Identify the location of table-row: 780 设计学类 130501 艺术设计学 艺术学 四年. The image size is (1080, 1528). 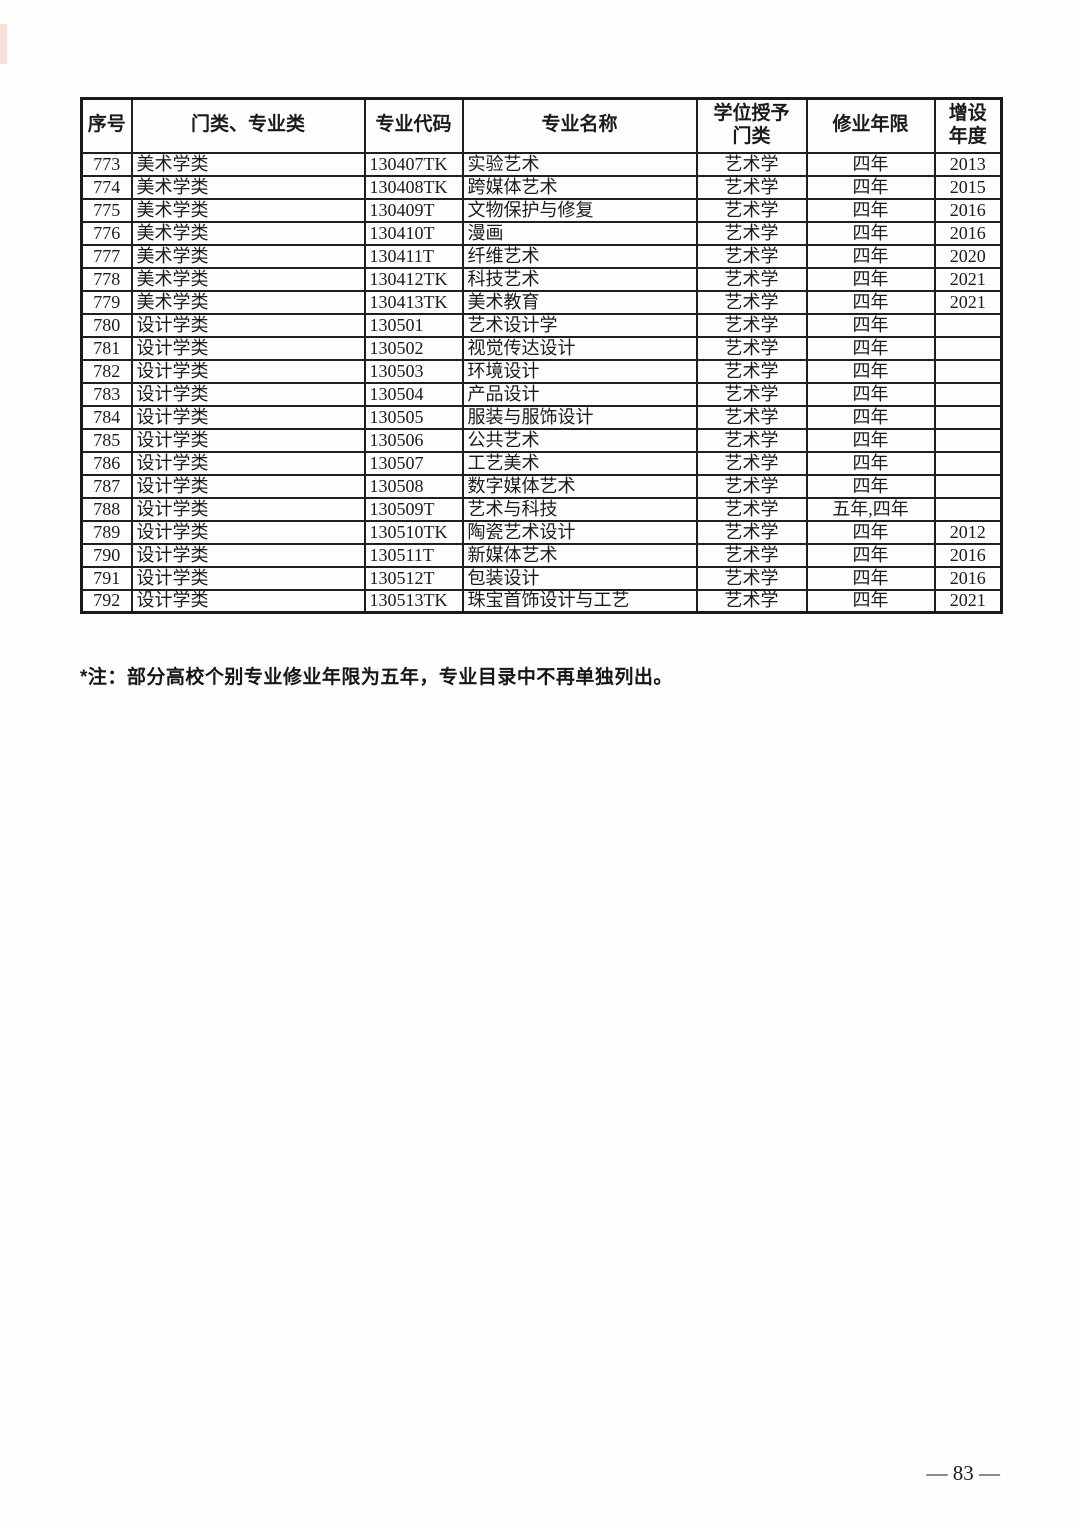
(541, 325).